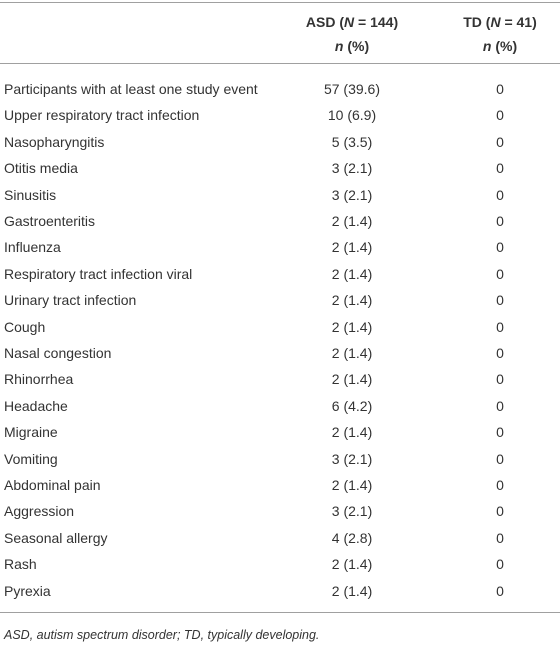 This screenshot has height=648, width=560. I want to click on row-label: Aggression, so click(39, 511).